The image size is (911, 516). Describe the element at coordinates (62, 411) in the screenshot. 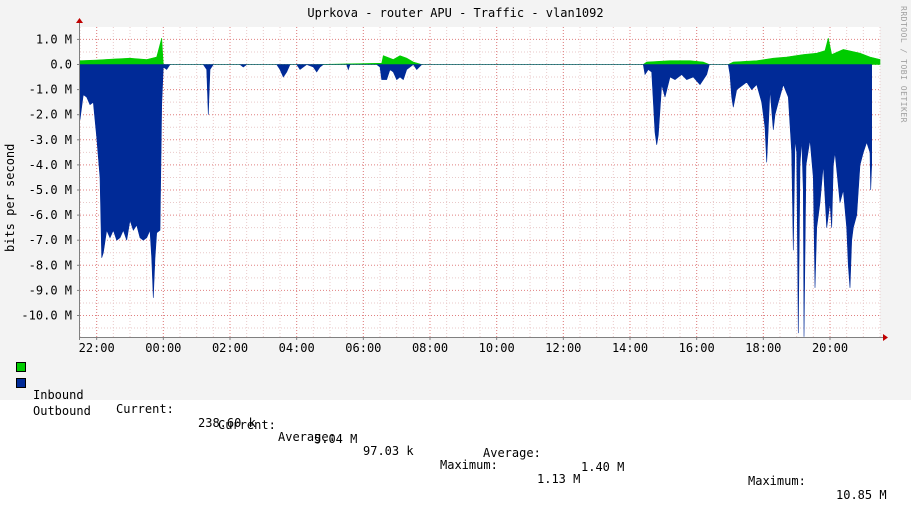

I see `legend-outbound-name: Outbound` at that location.